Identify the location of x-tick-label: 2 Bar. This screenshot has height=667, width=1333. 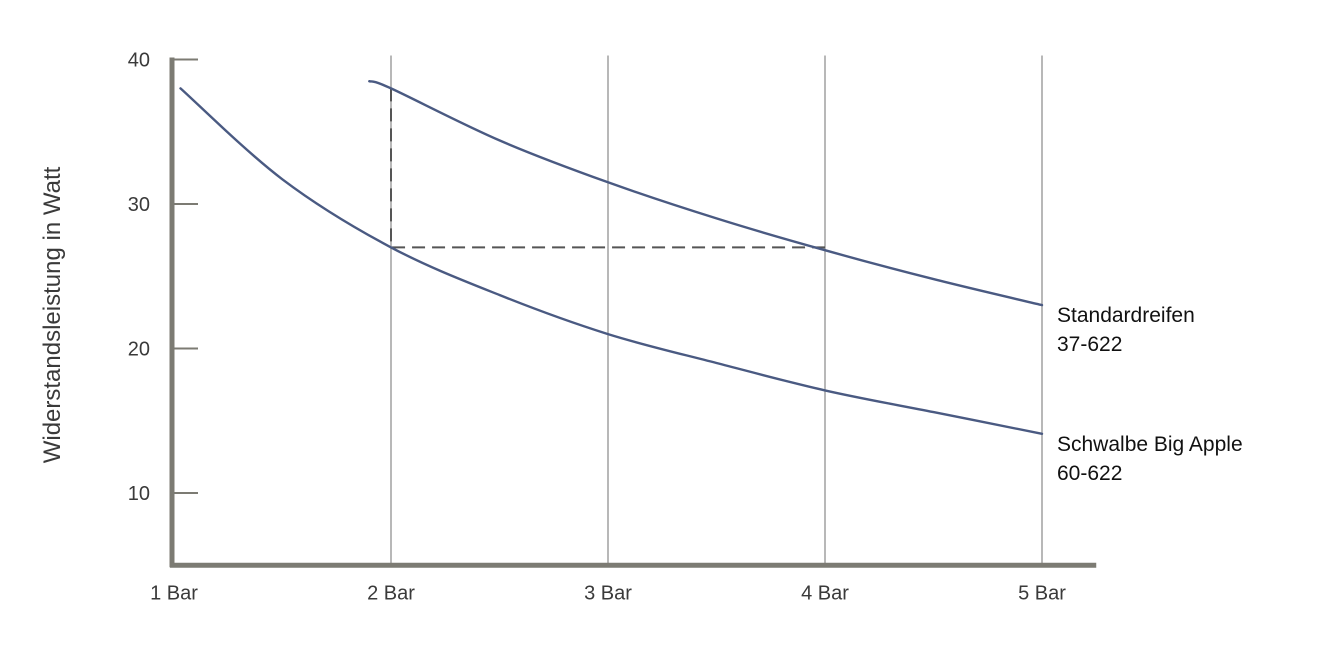
(391, 593).